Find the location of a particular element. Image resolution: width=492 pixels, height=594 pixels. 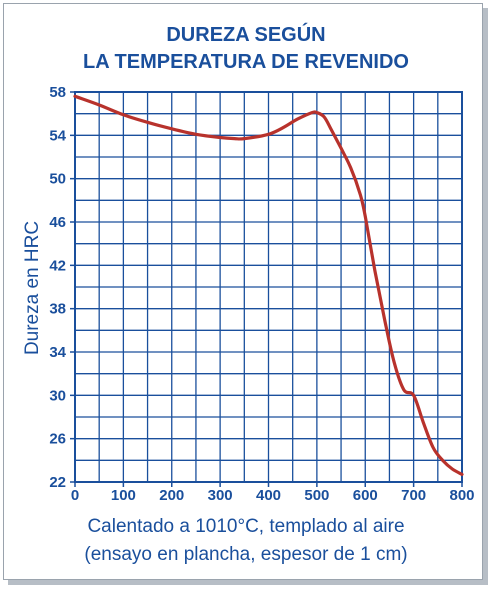

y-tick-label: 30 is located at coordinates (57, 395).